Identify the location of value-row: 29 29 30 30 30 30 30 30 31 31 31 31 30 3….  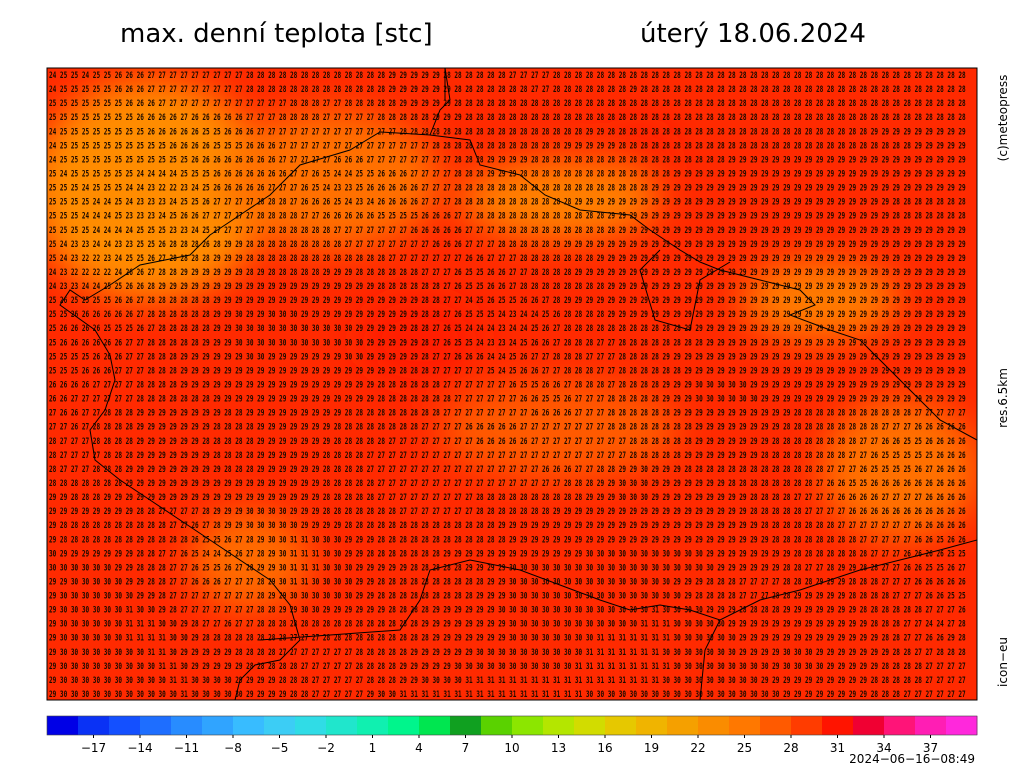
(502, 638).